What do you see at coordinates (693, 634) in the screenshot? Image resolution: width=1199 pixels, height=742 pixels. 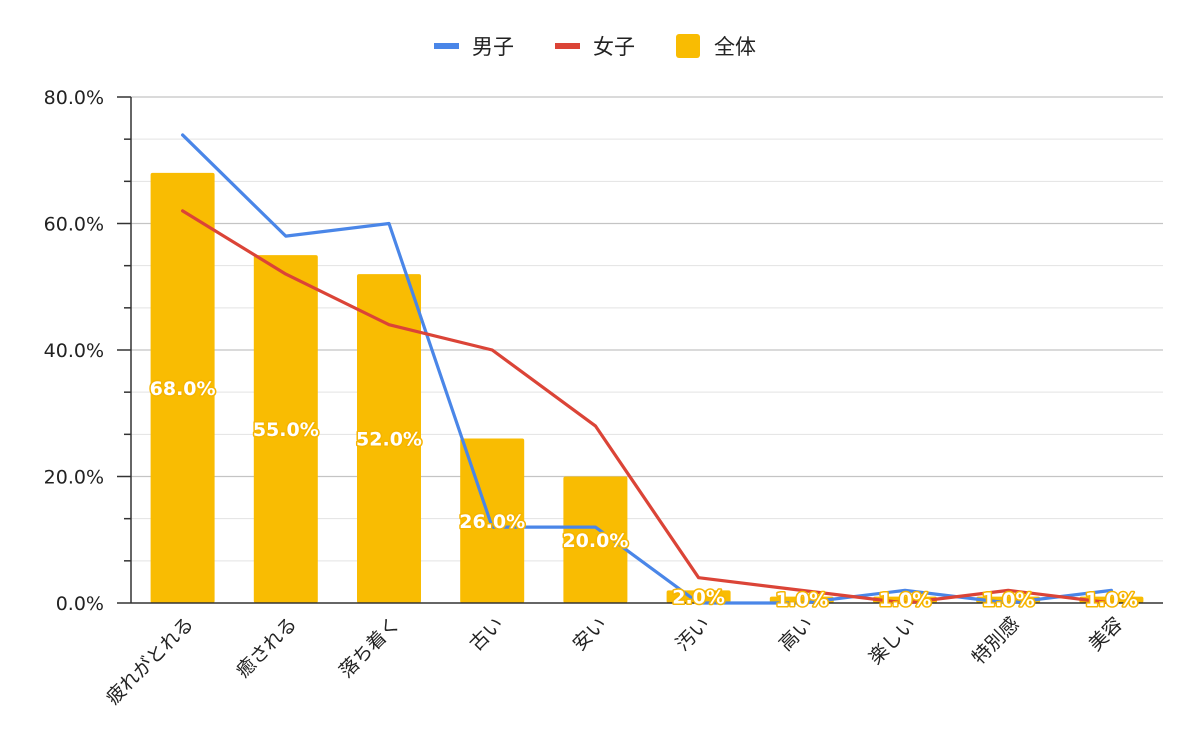 I see `x-tick-label: 汚い` at bounding box center [693, 634].